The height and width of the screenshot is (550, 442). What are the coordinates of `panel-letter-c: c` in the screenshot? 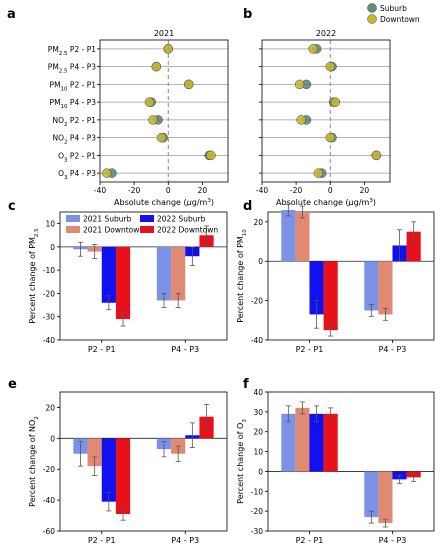 It's located at (12, 206).